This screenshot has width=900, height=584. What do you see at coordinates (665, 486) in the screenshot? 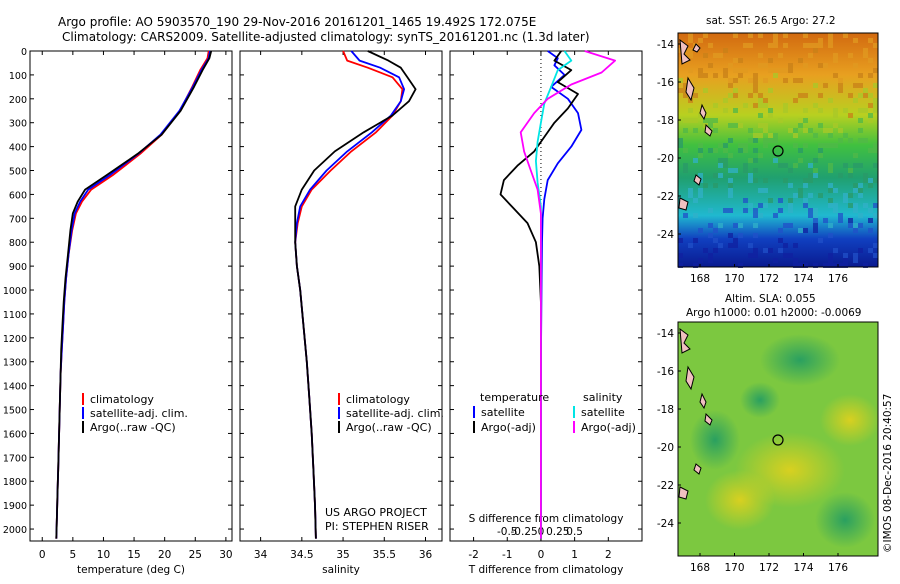
I see `map-y-tick-label: -22` at bounding box center [665, 486].